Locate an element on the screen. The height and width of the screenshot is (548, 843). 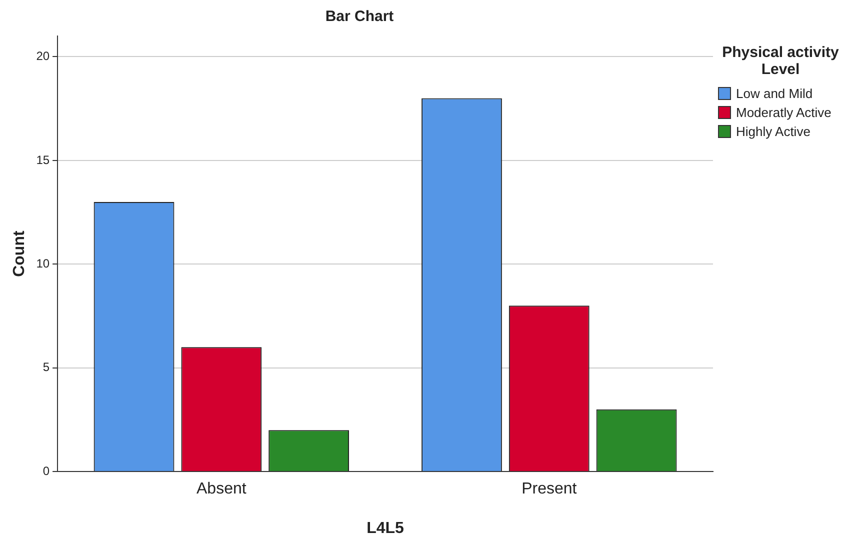
y-tick-label: 10 is located at coordinates (43, 263).